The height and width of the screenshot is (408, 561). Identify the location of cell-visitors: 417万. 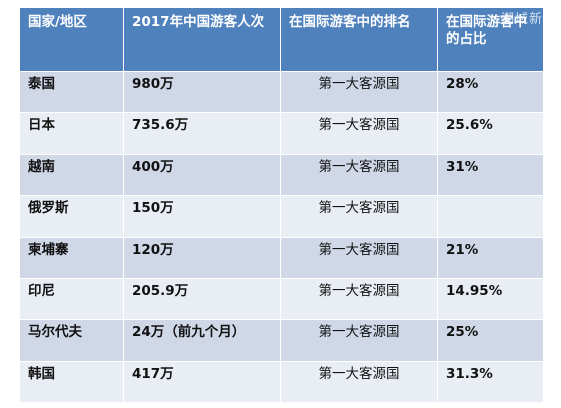
(202, 382).